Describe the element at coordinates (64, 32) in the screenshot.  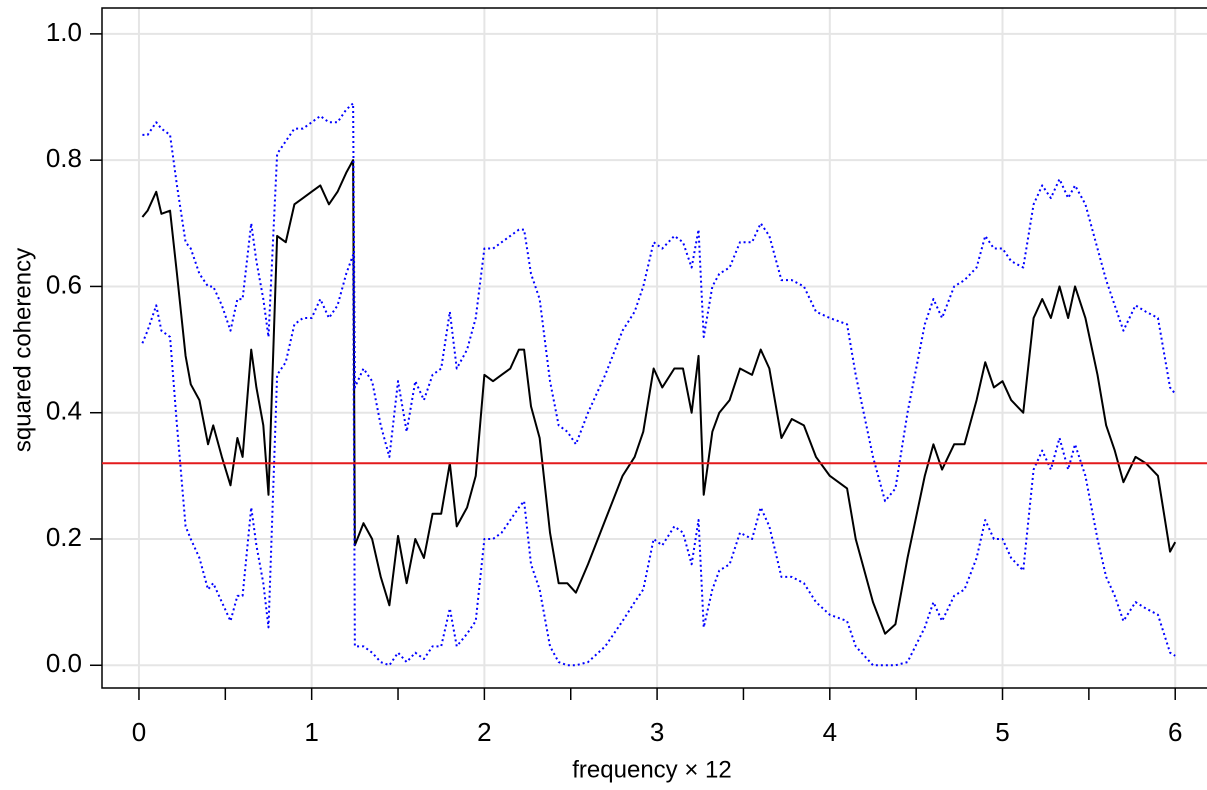
I see `y-tick-label: 1.0` at that location.